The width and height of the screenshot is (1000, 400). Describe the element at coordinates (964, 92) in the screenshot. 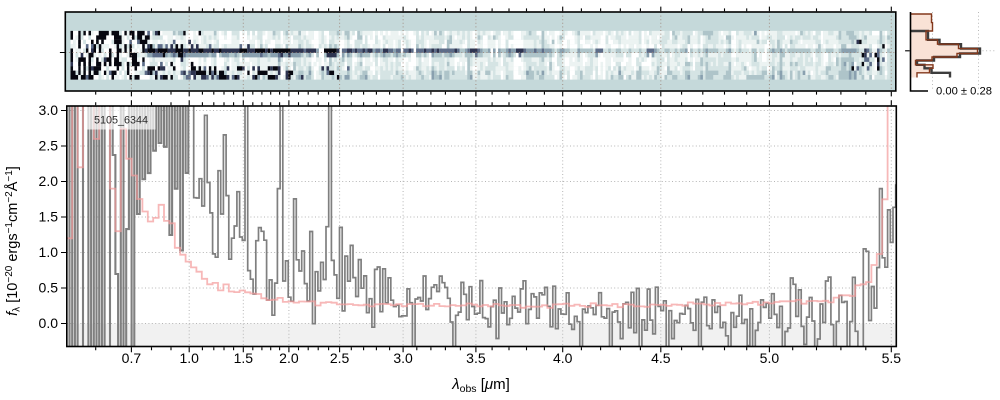

I see `svg-text: 0.00 ± 0.28` at that location.